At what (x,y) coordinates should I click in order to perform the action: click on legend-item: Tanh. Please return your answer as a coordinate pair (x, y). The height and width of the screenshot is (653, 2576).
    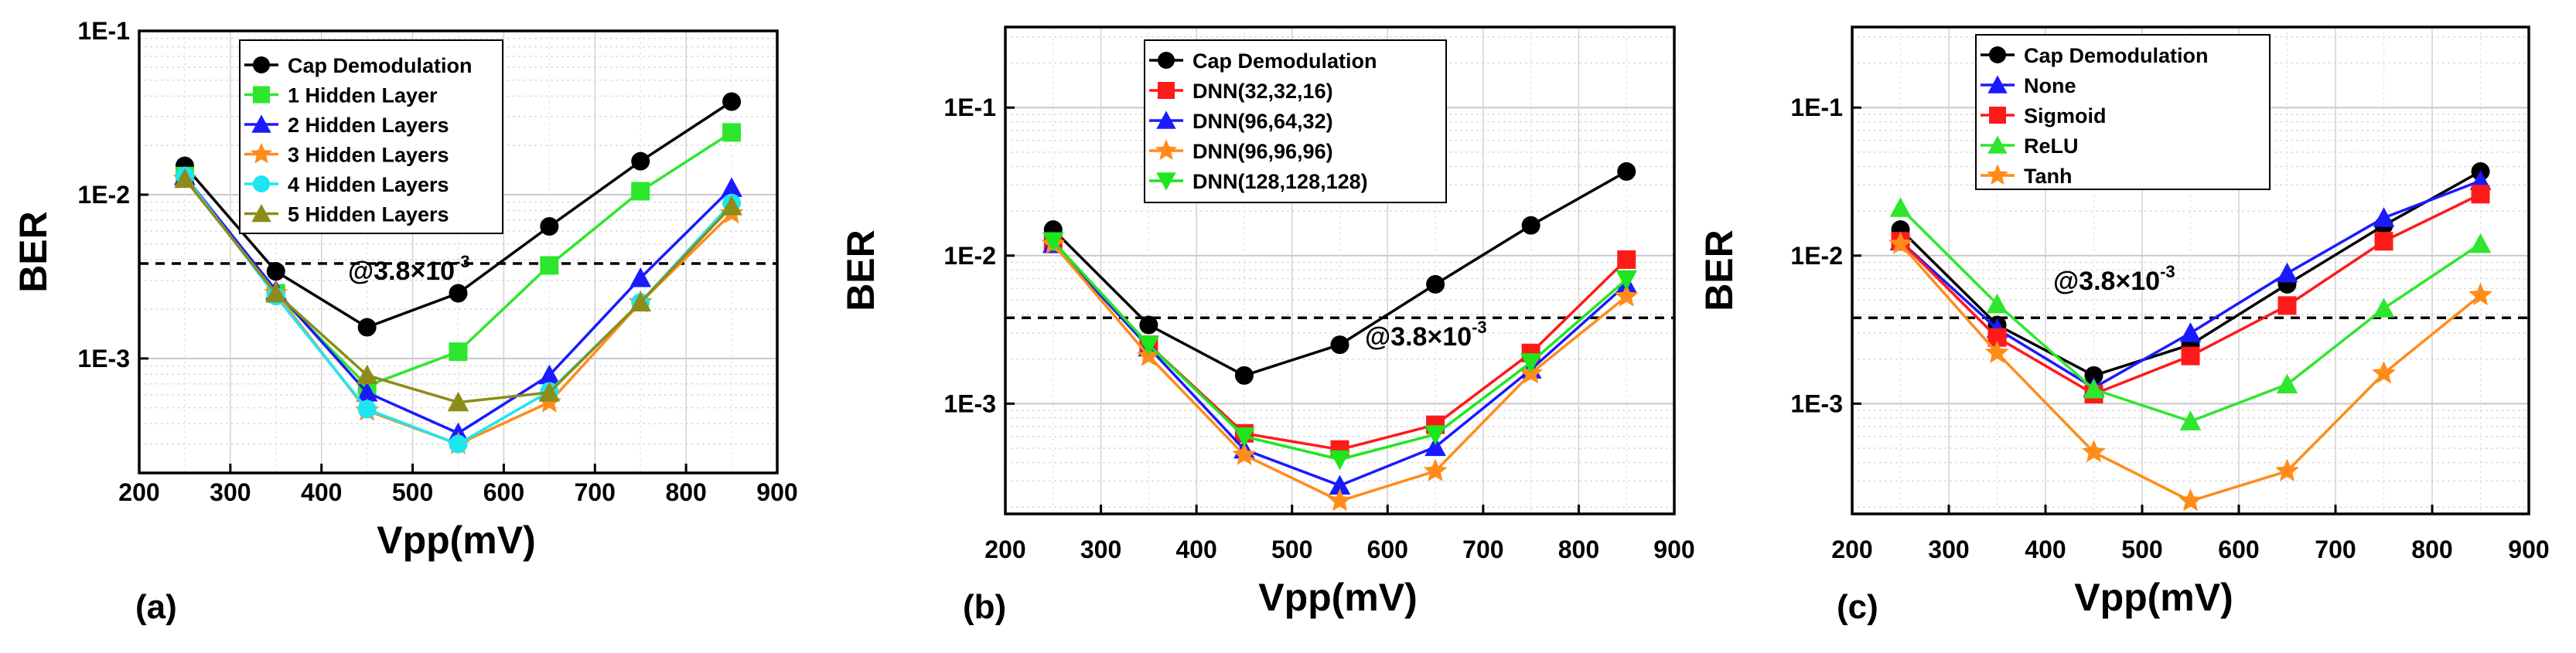
    Looking at the image, I should click on (2027, 176).